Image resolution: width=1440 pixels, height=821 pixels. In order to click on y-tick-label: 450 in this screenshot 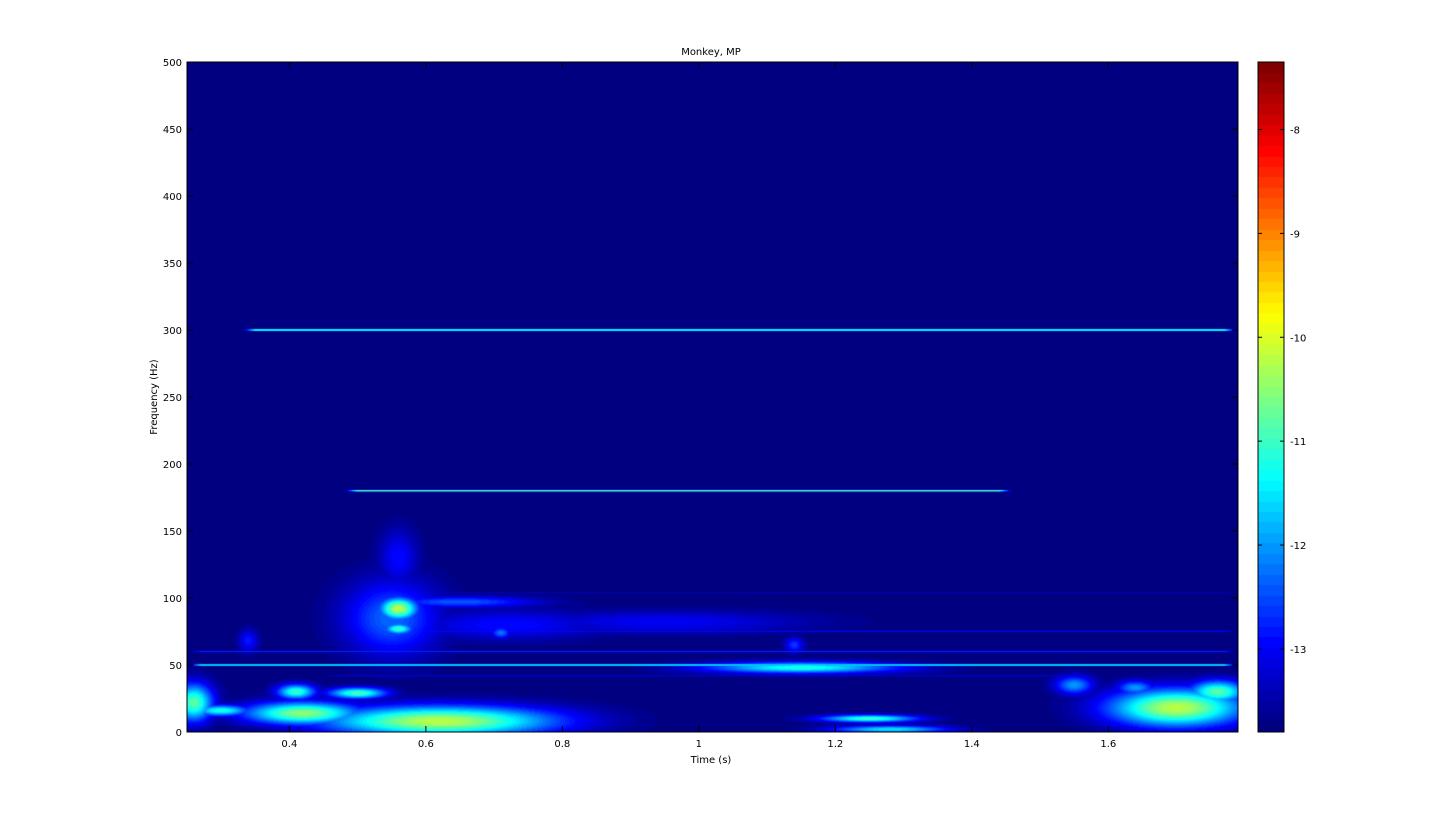, I will do `click(172, 130)`.